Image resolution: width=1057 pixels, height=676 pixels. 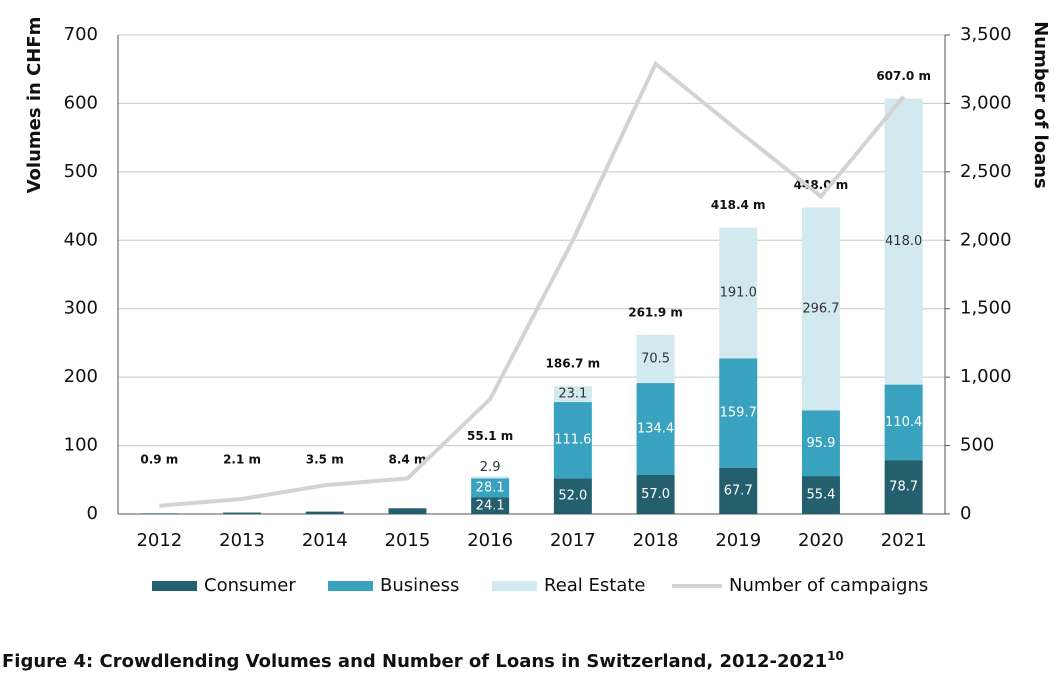 What do you see at coordinates (81, 445) in the screenshot?
I see `y-tick-label: 100` at bounding box center [81, 445].